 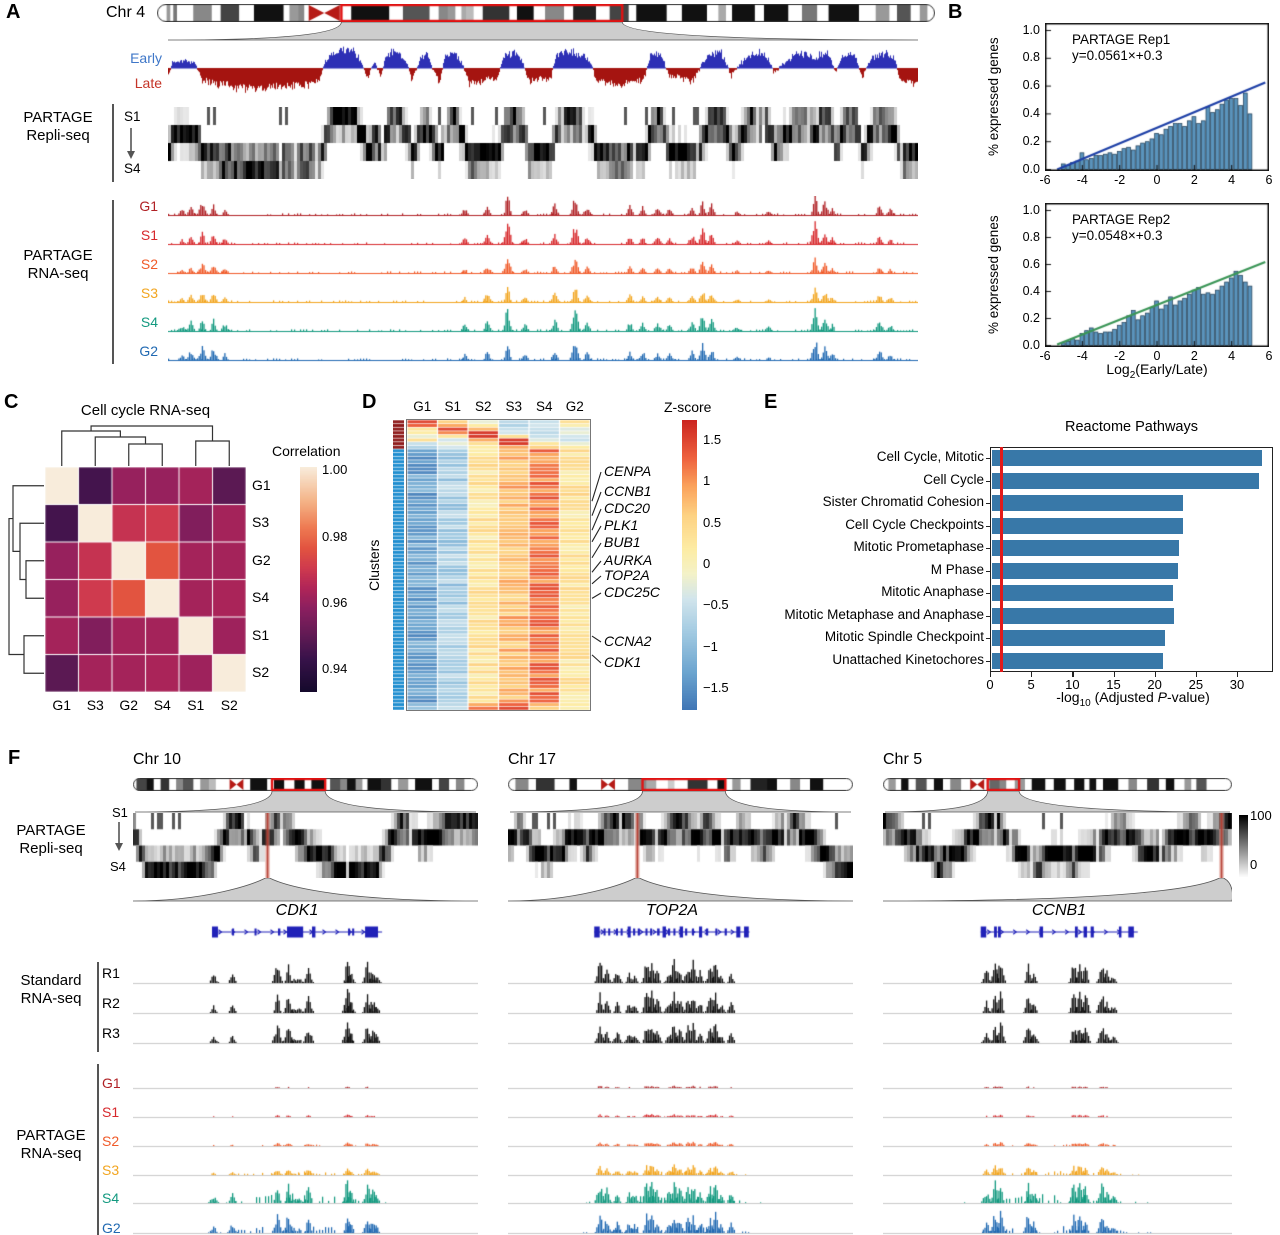 I want to click on d-col-label-g2: G2, so click(x=574, y=406).